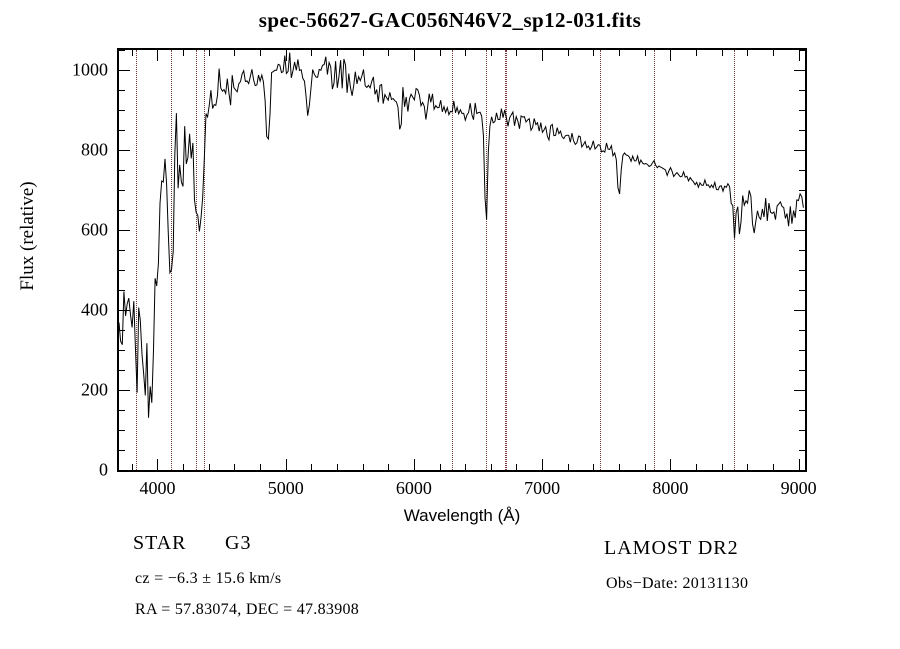  I want to click on y-tick-600: 600, so click(94, 229).